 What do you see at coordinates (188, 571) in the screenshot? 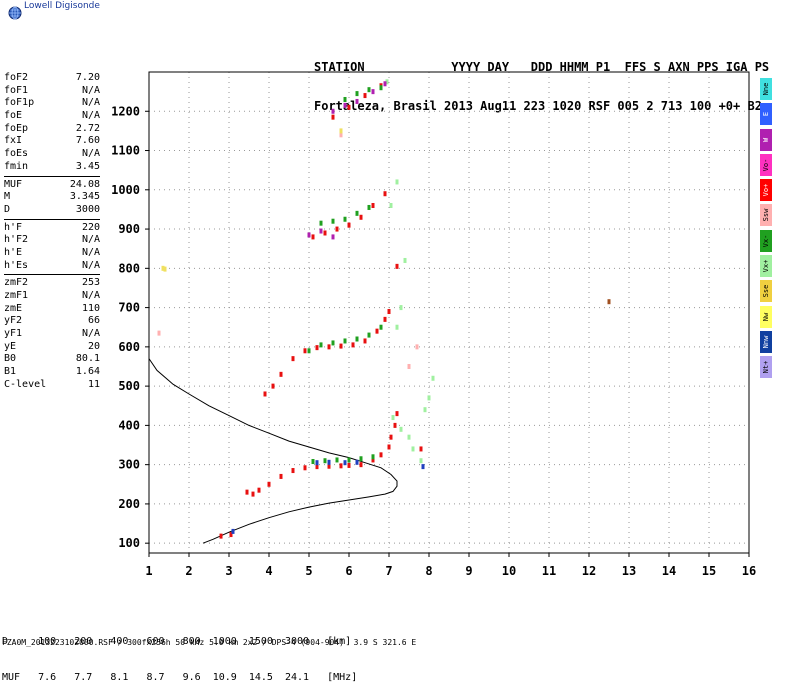
I see `x-tick-label: 2` at bounding box center [188, 571].